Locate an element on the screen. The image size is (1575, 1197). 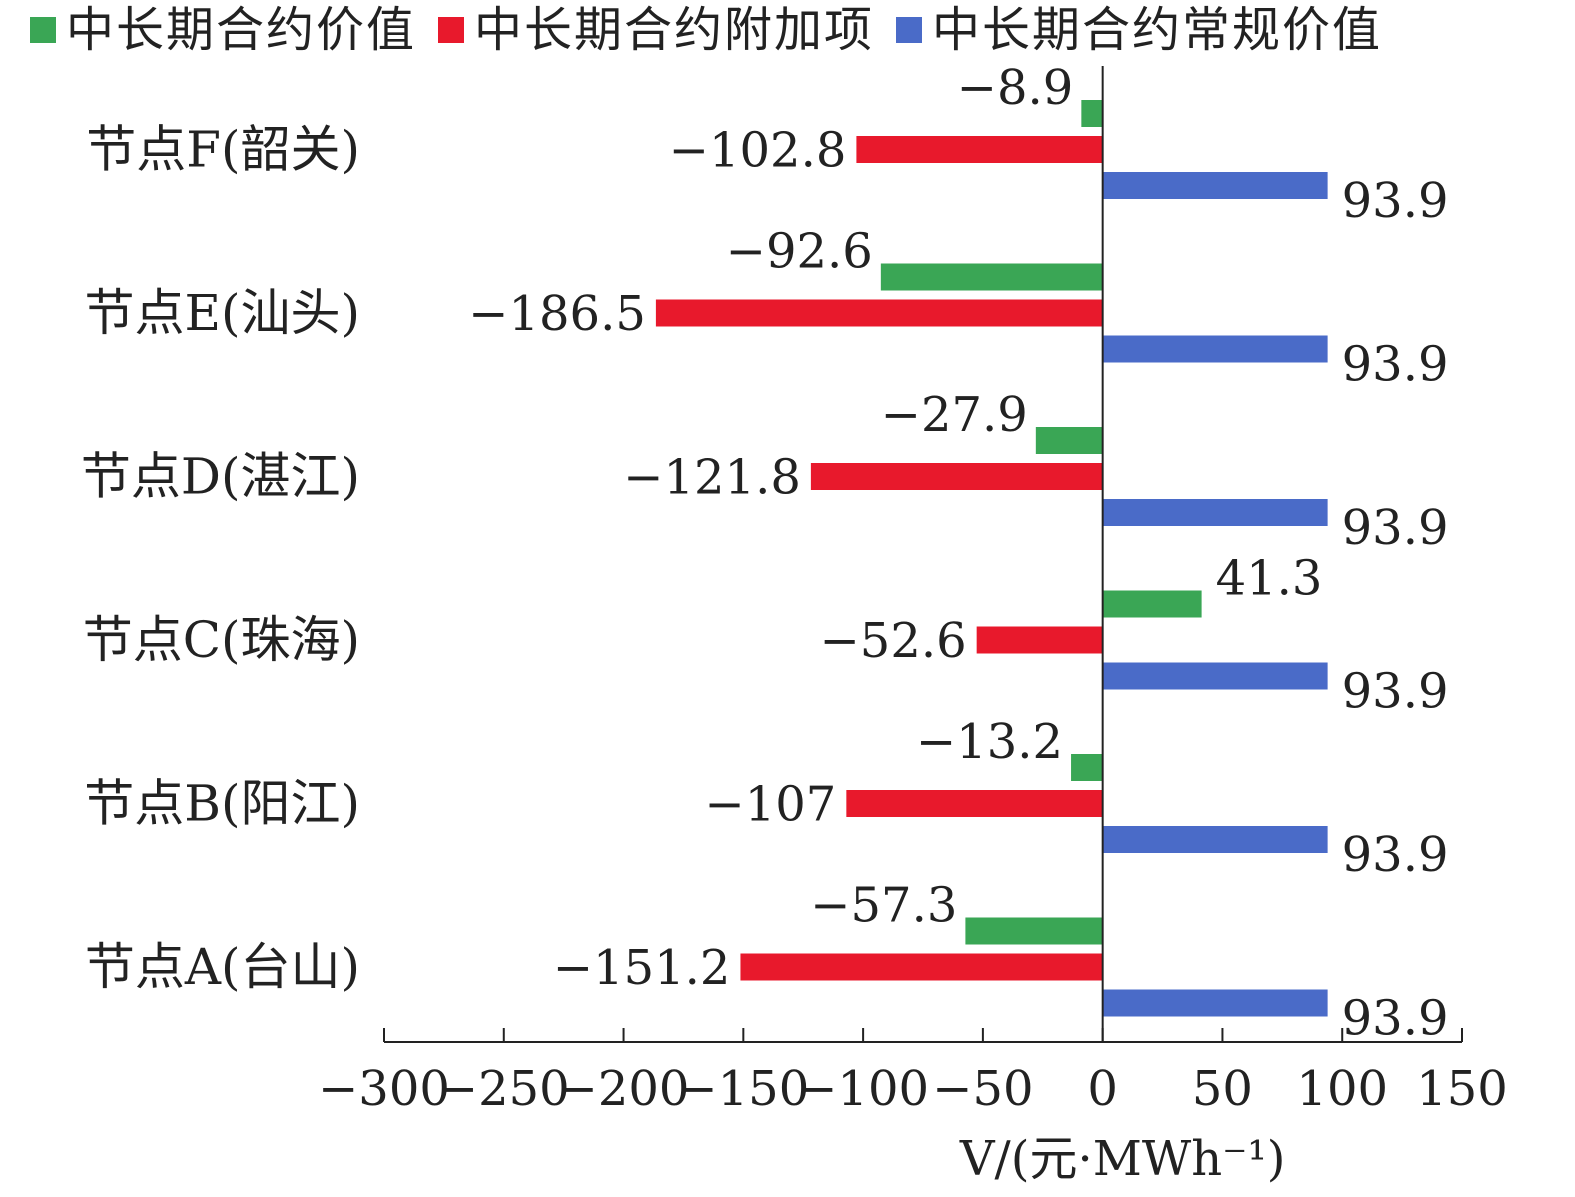
data-label: −186.5 is located at coordinates (557, 314).